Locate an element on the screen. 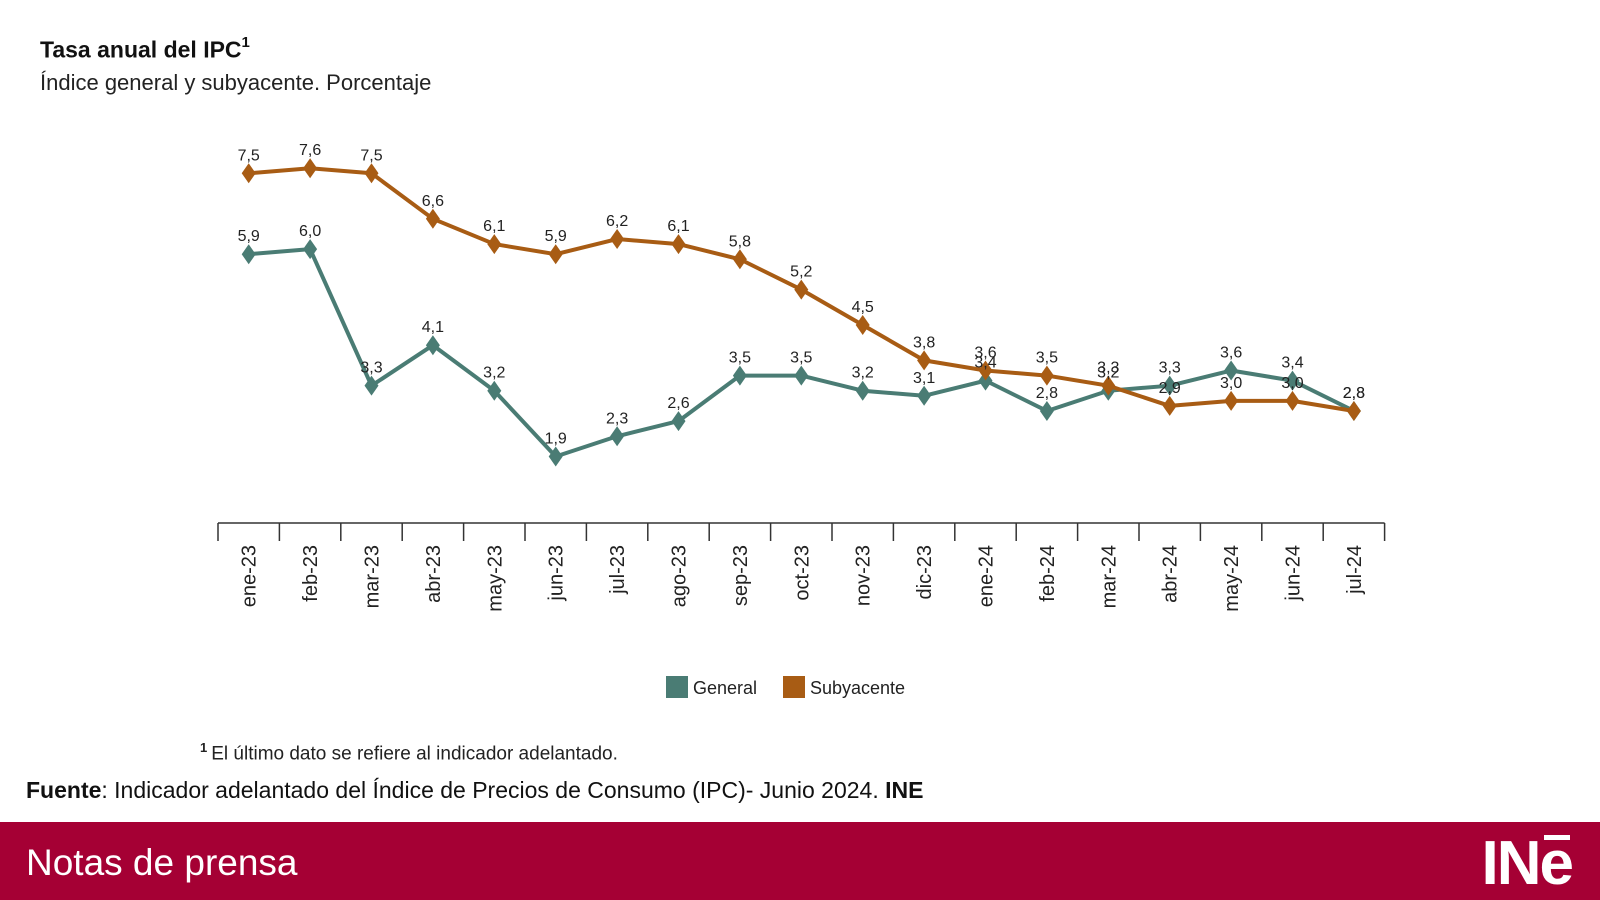  chart-title: Tasa anual del IPC1 is located at coordinates (145, 49).